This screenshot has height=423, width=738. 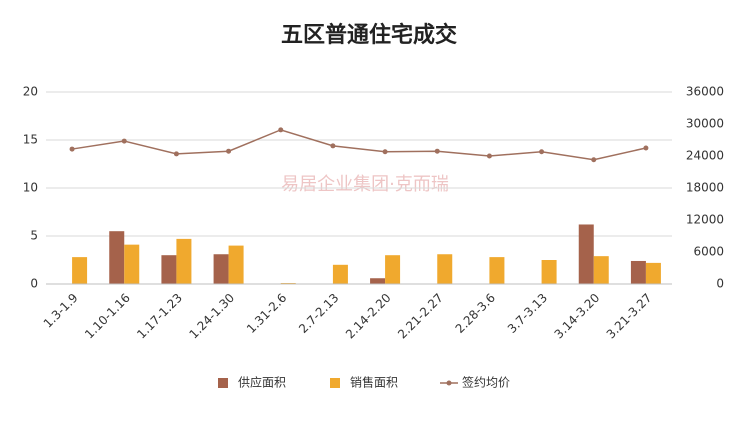 What do you see at coordinates (486, 382) in the screenshot?
I see `legend-label: 签约均价` at bounding box center [486, 382].